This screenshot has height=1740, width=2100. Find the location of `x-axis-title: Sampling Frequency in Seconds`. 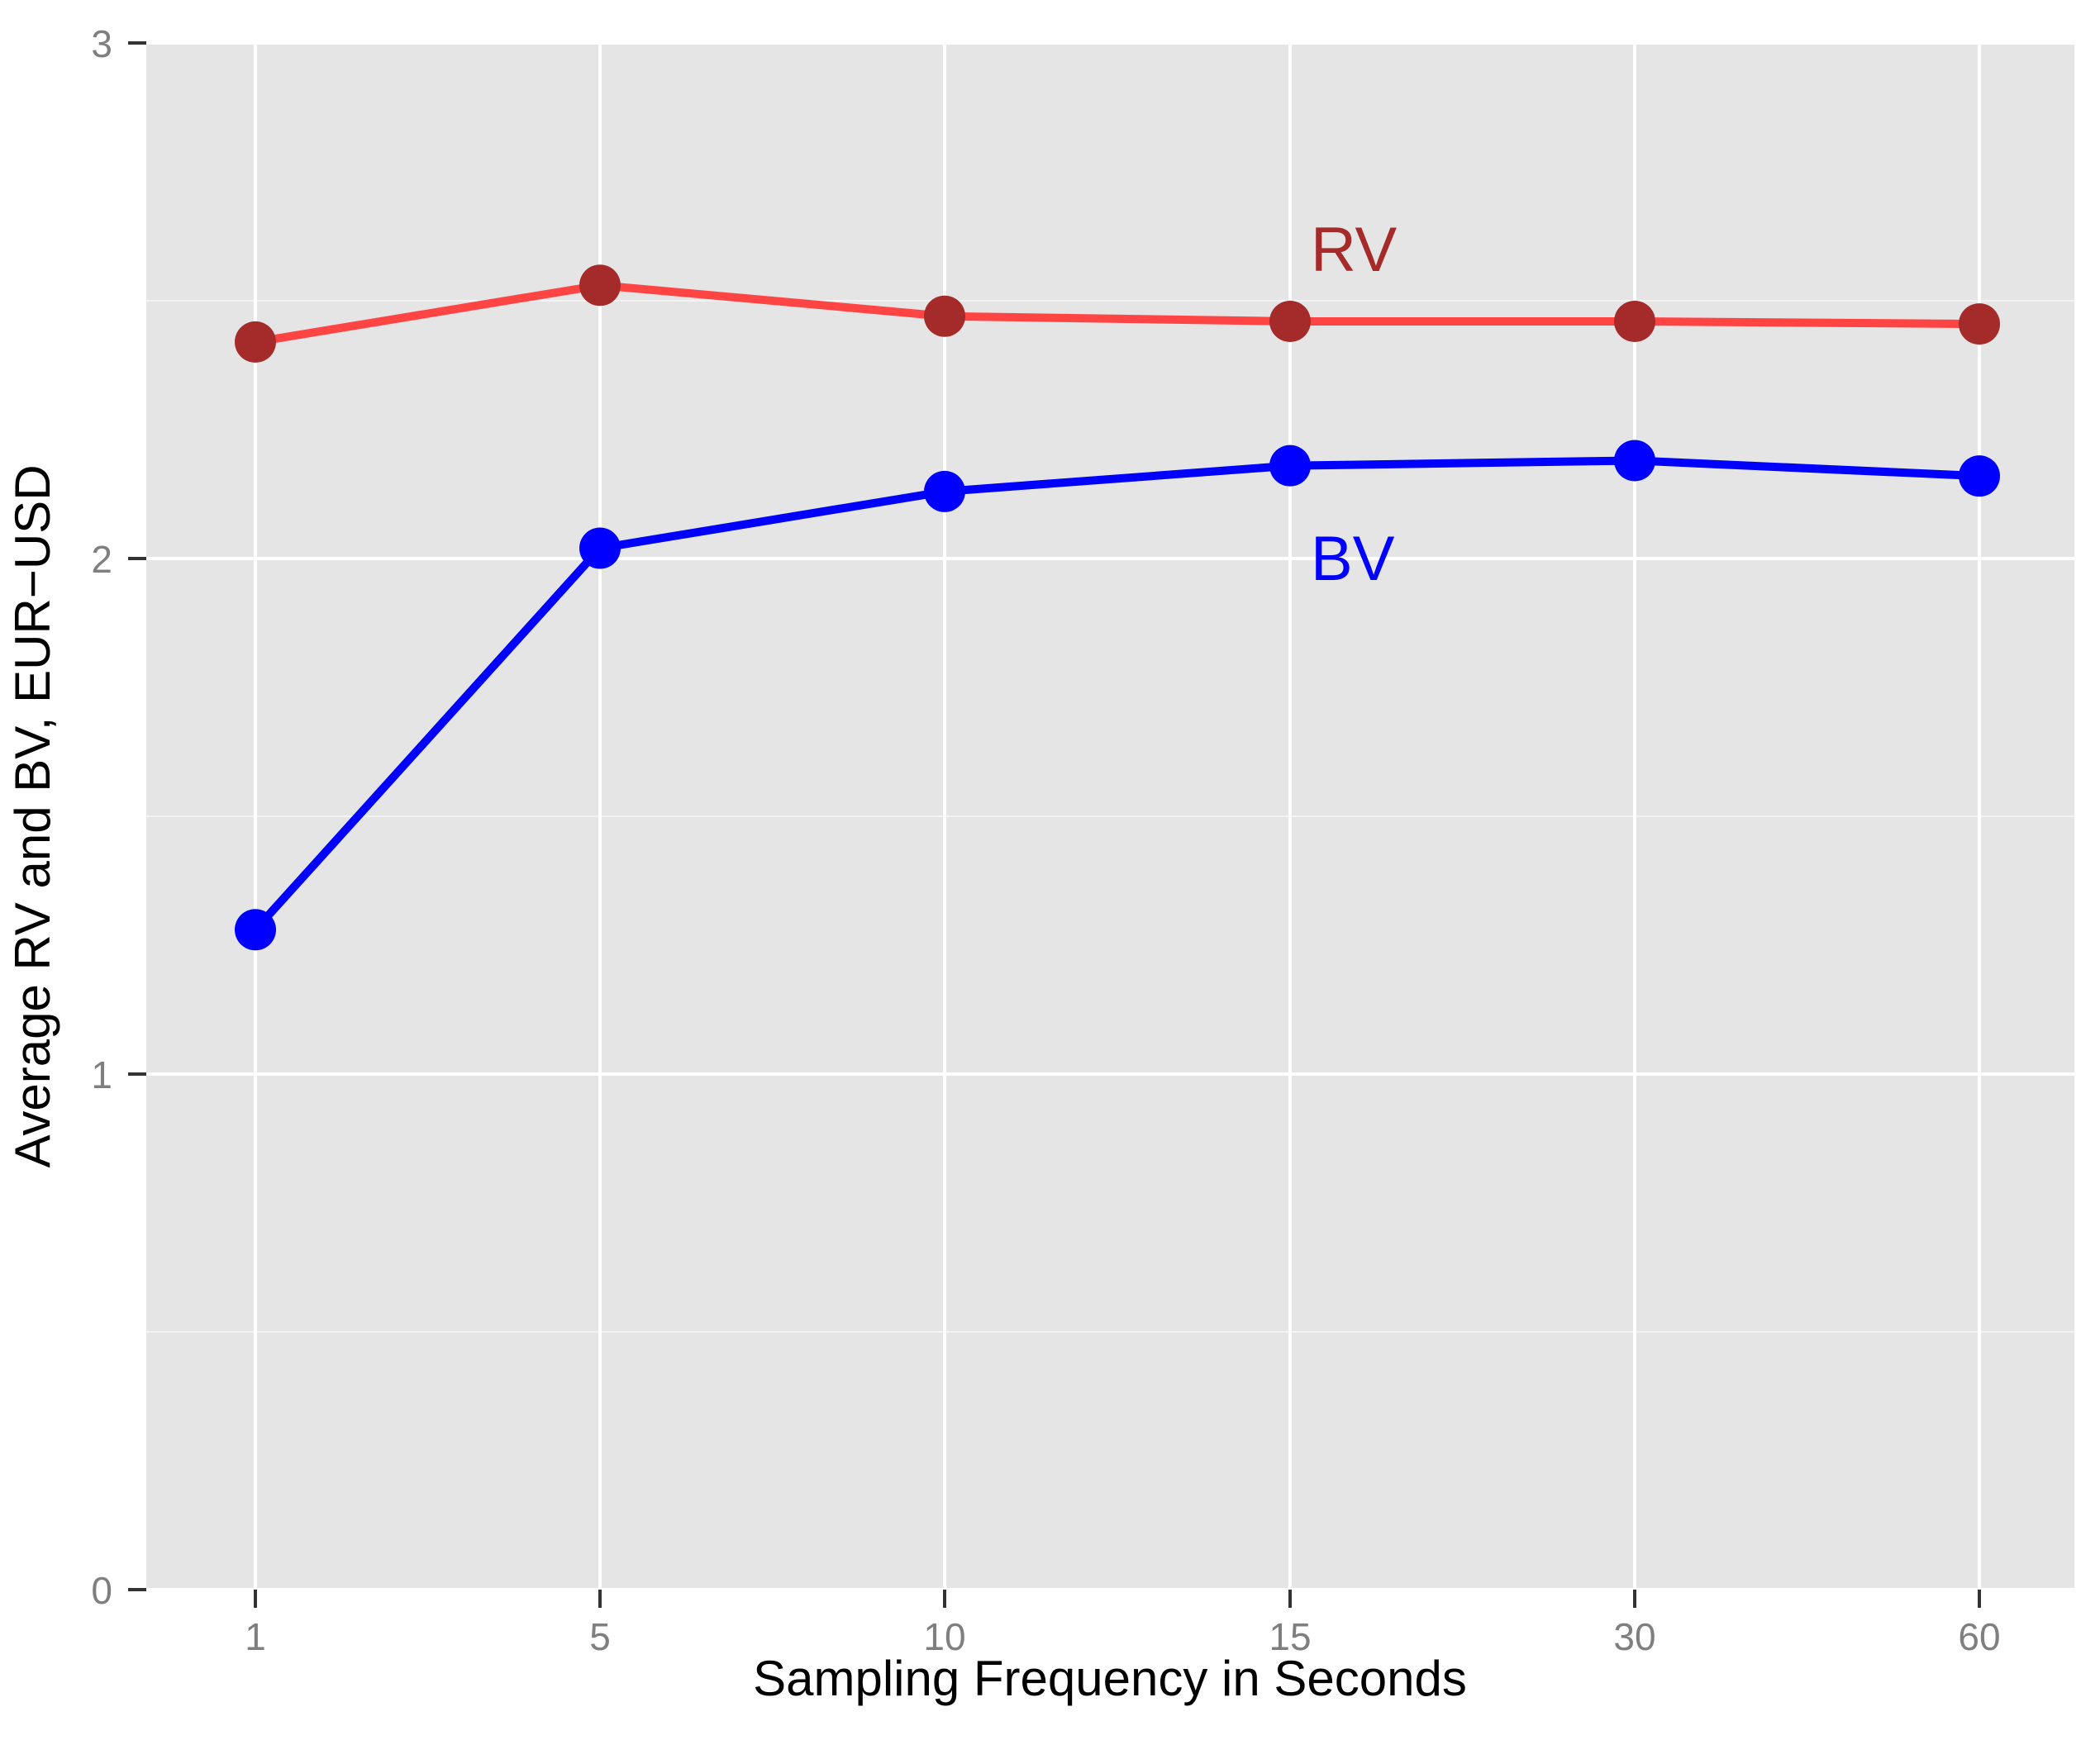

x-axis-title: Sampling Frequency in Seconds is located at coordinates (1110, 1679).